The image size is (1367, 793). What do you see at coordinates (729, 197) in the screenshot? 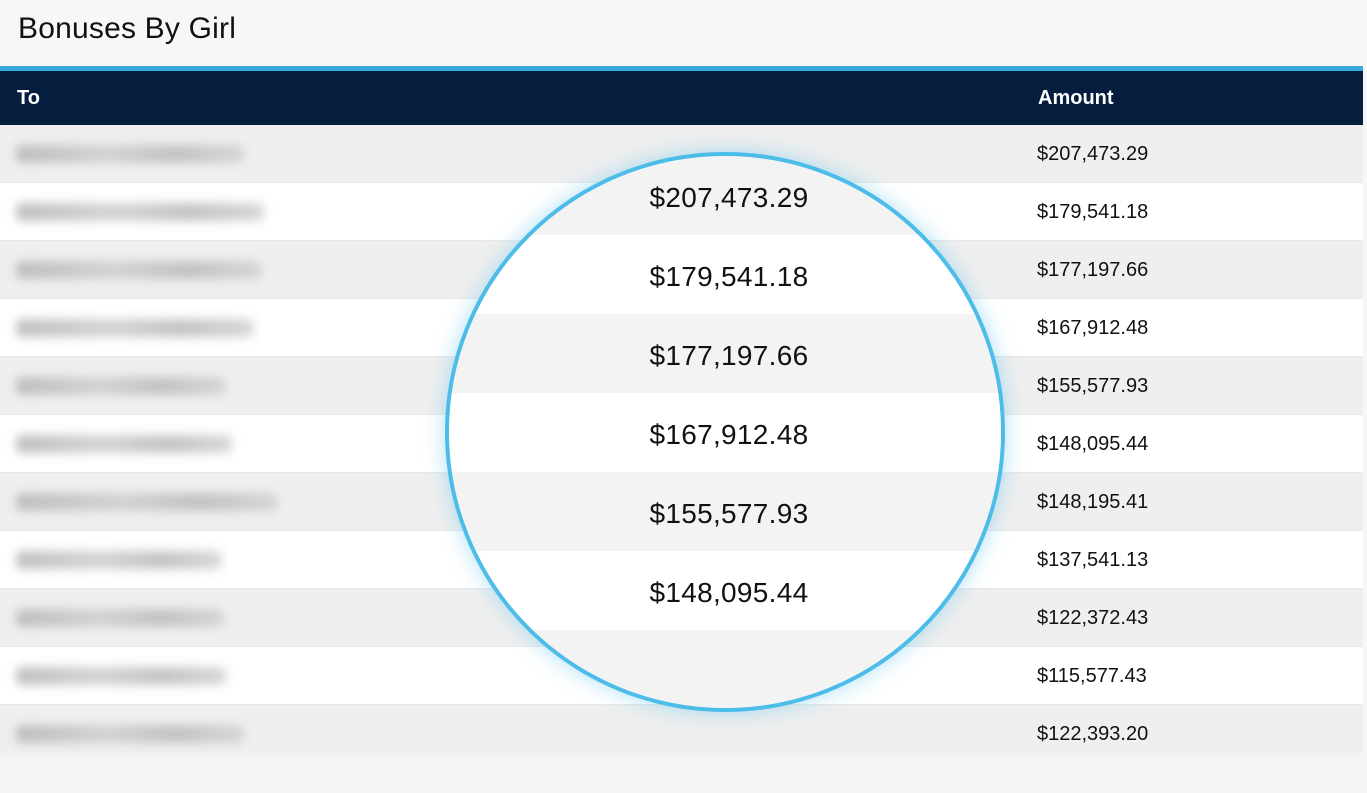
I see `magnified-amount: $207,473.29` at bounding box center [729, 197].